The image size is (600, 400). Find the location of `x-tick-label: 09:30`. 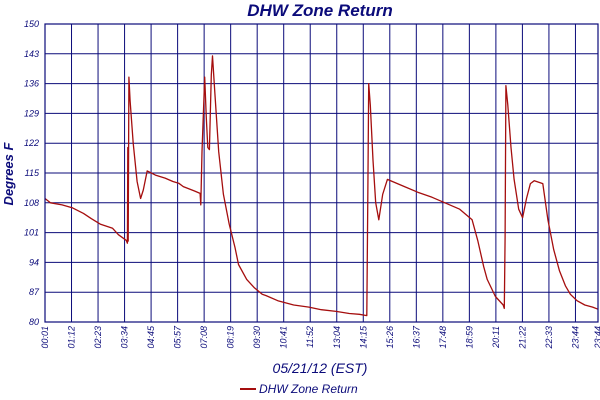

x-tick-label: 09:30 is located at coordinates (257, 337).